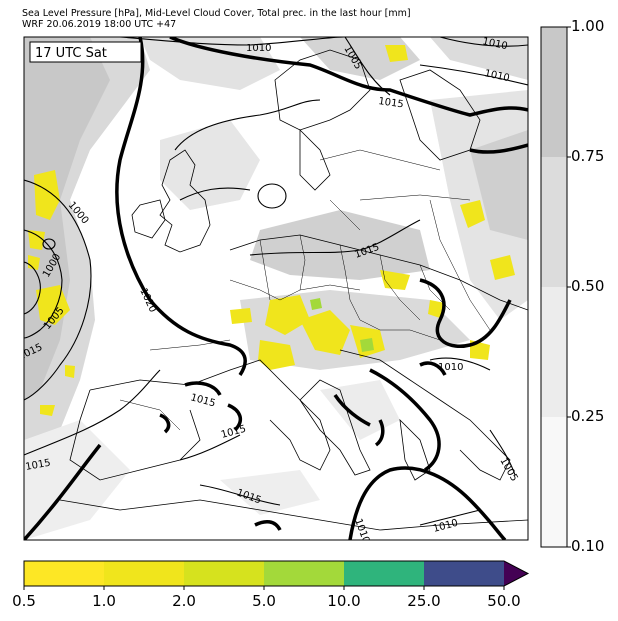 The width and height of the screenshot is (618, 621). I want to click on precip-tick-label: 10.0, so click(344, 601).